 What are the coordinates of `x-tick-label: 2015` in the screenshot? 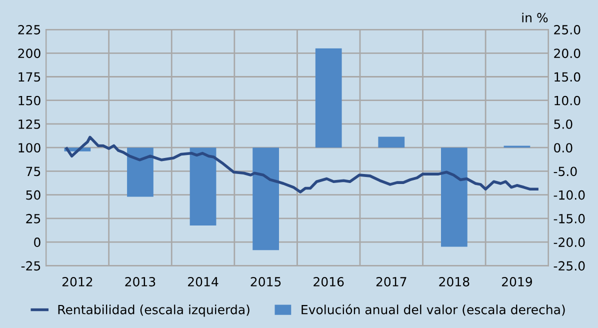 It's located at (265, 281).